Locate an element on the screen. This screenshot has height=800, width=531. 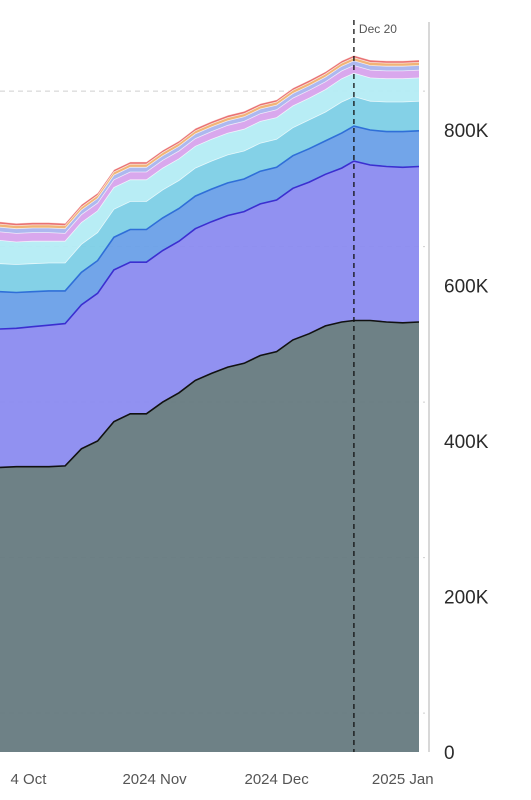
x-tick-label: 2024 Nov is located at coordinates (154, 779).